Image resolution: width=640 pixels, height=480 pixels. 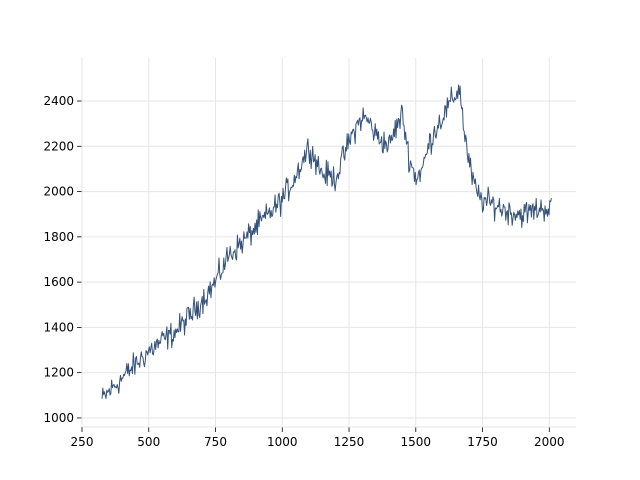 I want to click on y-tick-labels: 1000 1200 1400 1600 1800 2000 2200 2400, so click(x=58, y=259).